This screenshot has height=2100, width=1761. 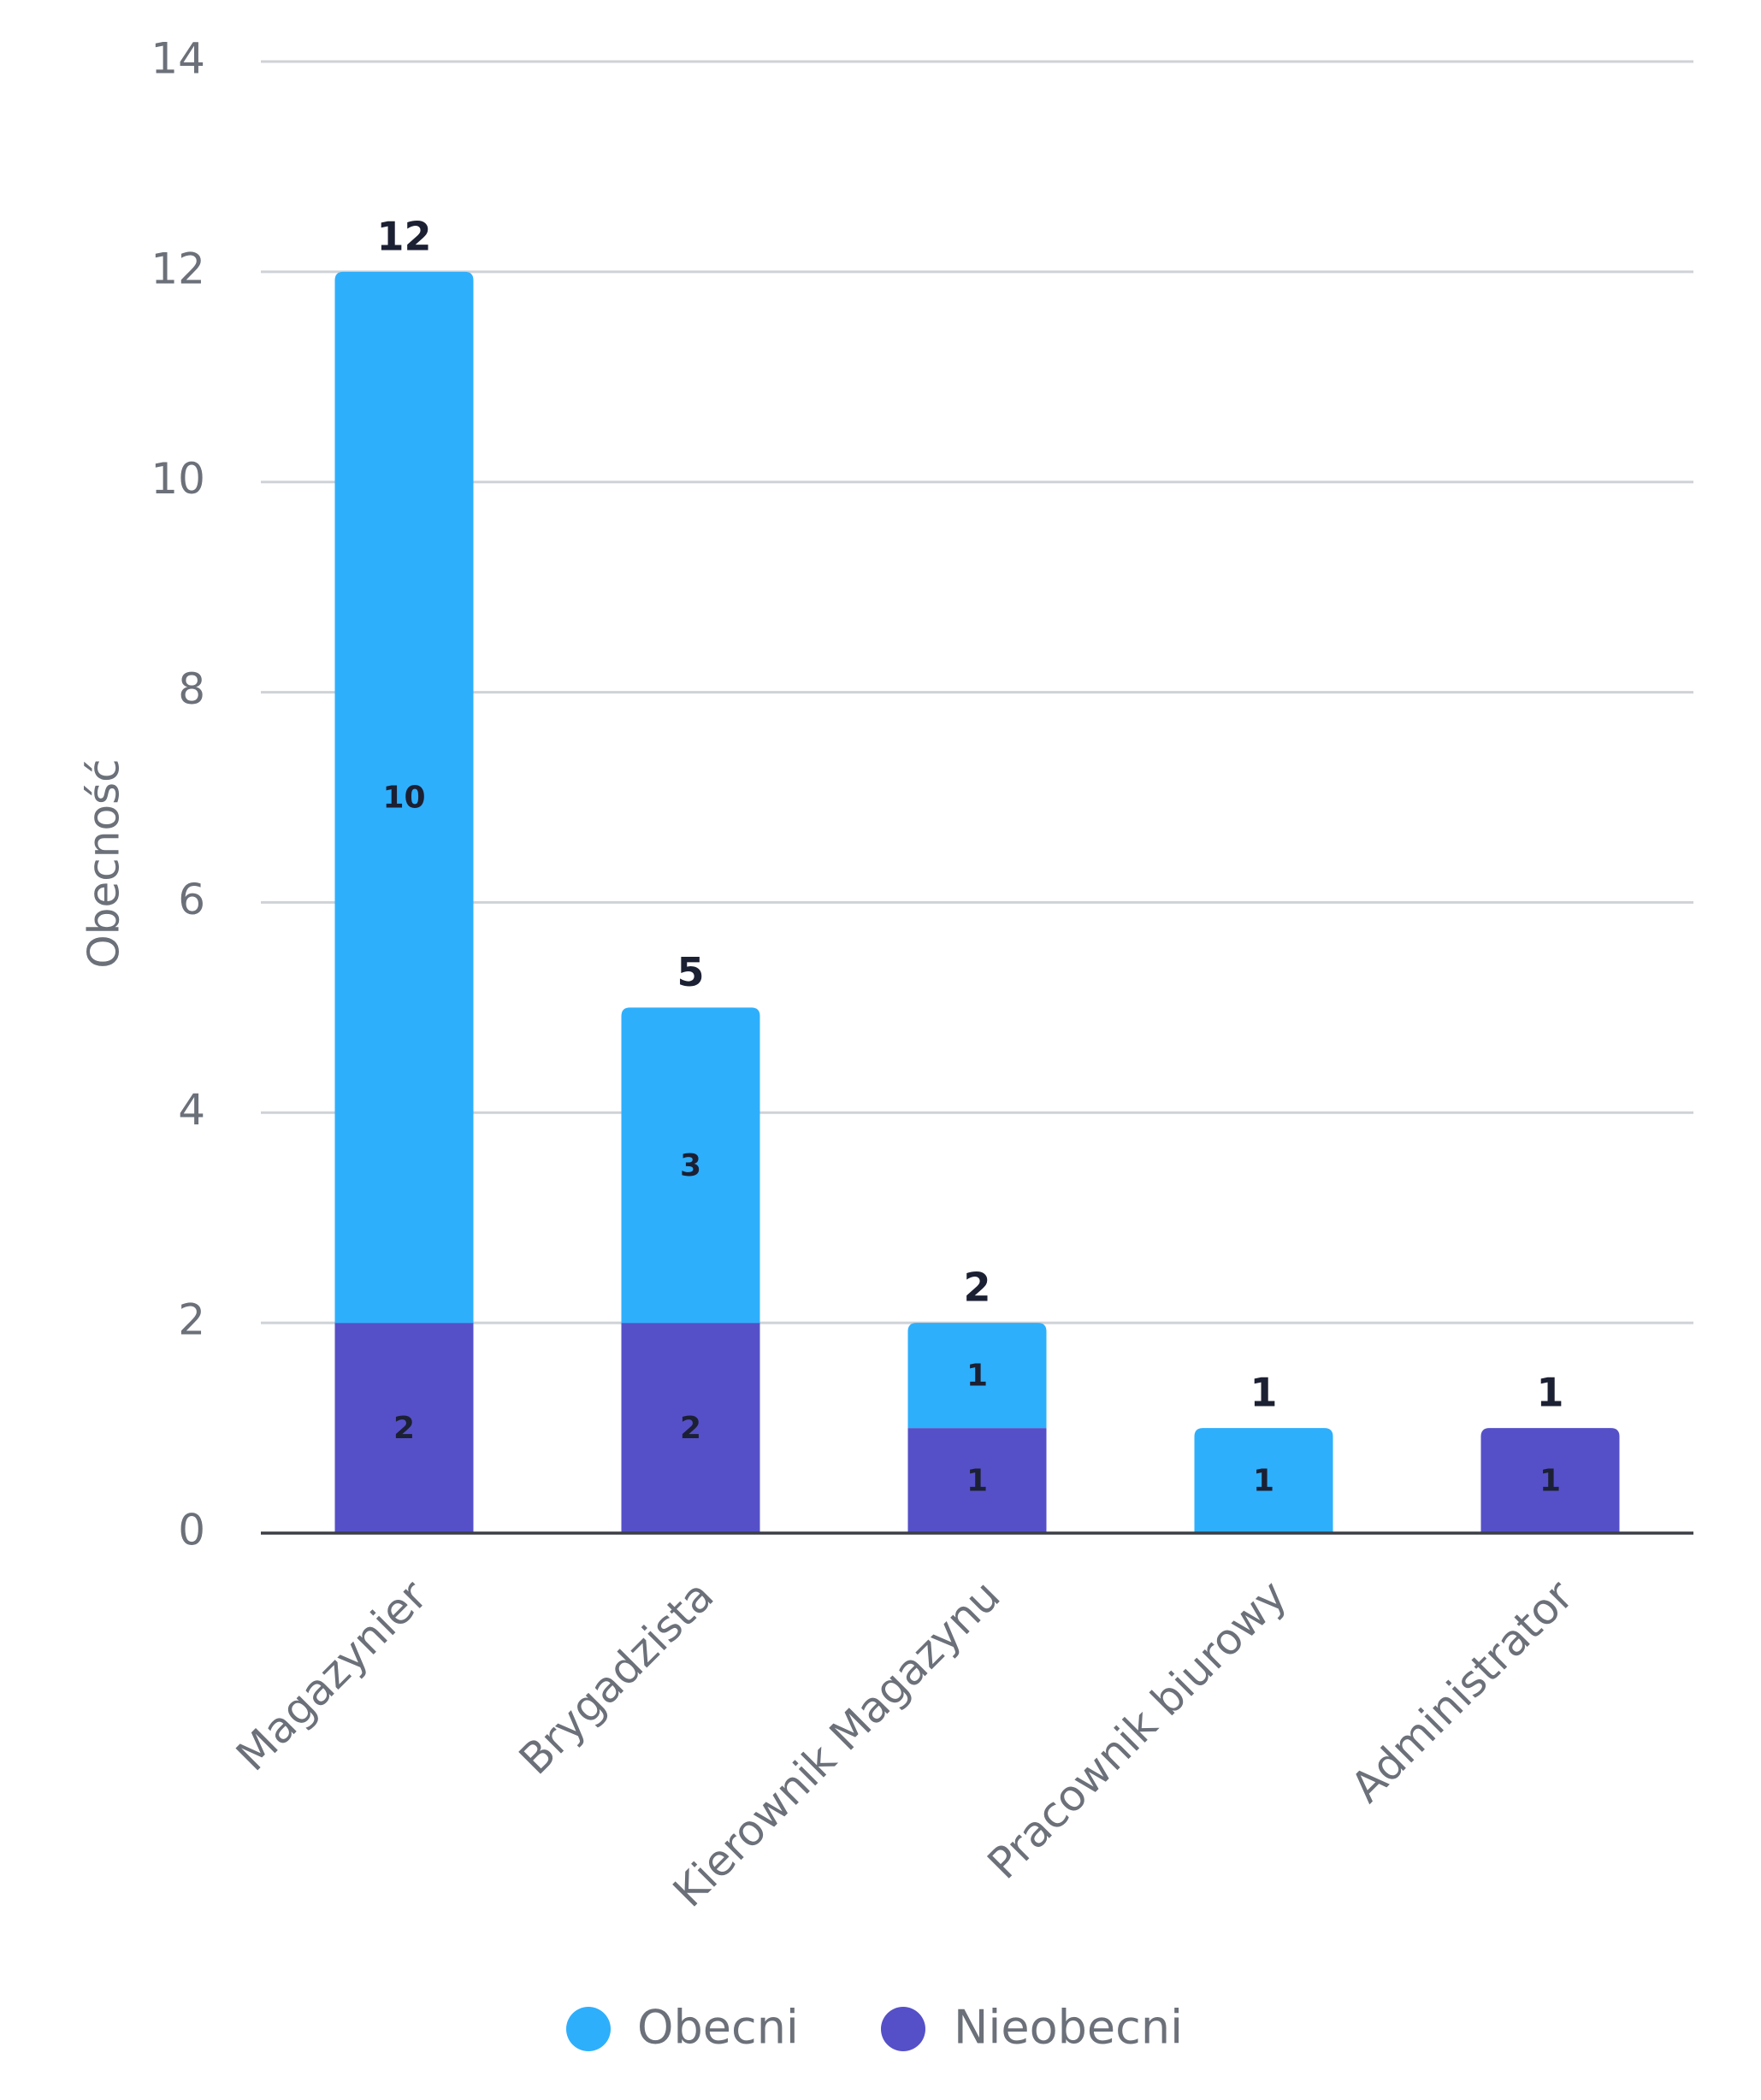 What do you see at coordinates (178, 795) in the screenshot?
I see `y-axis-ticks: 0 2 4 6 8 10 12 14` at bounding box center [178, 795].